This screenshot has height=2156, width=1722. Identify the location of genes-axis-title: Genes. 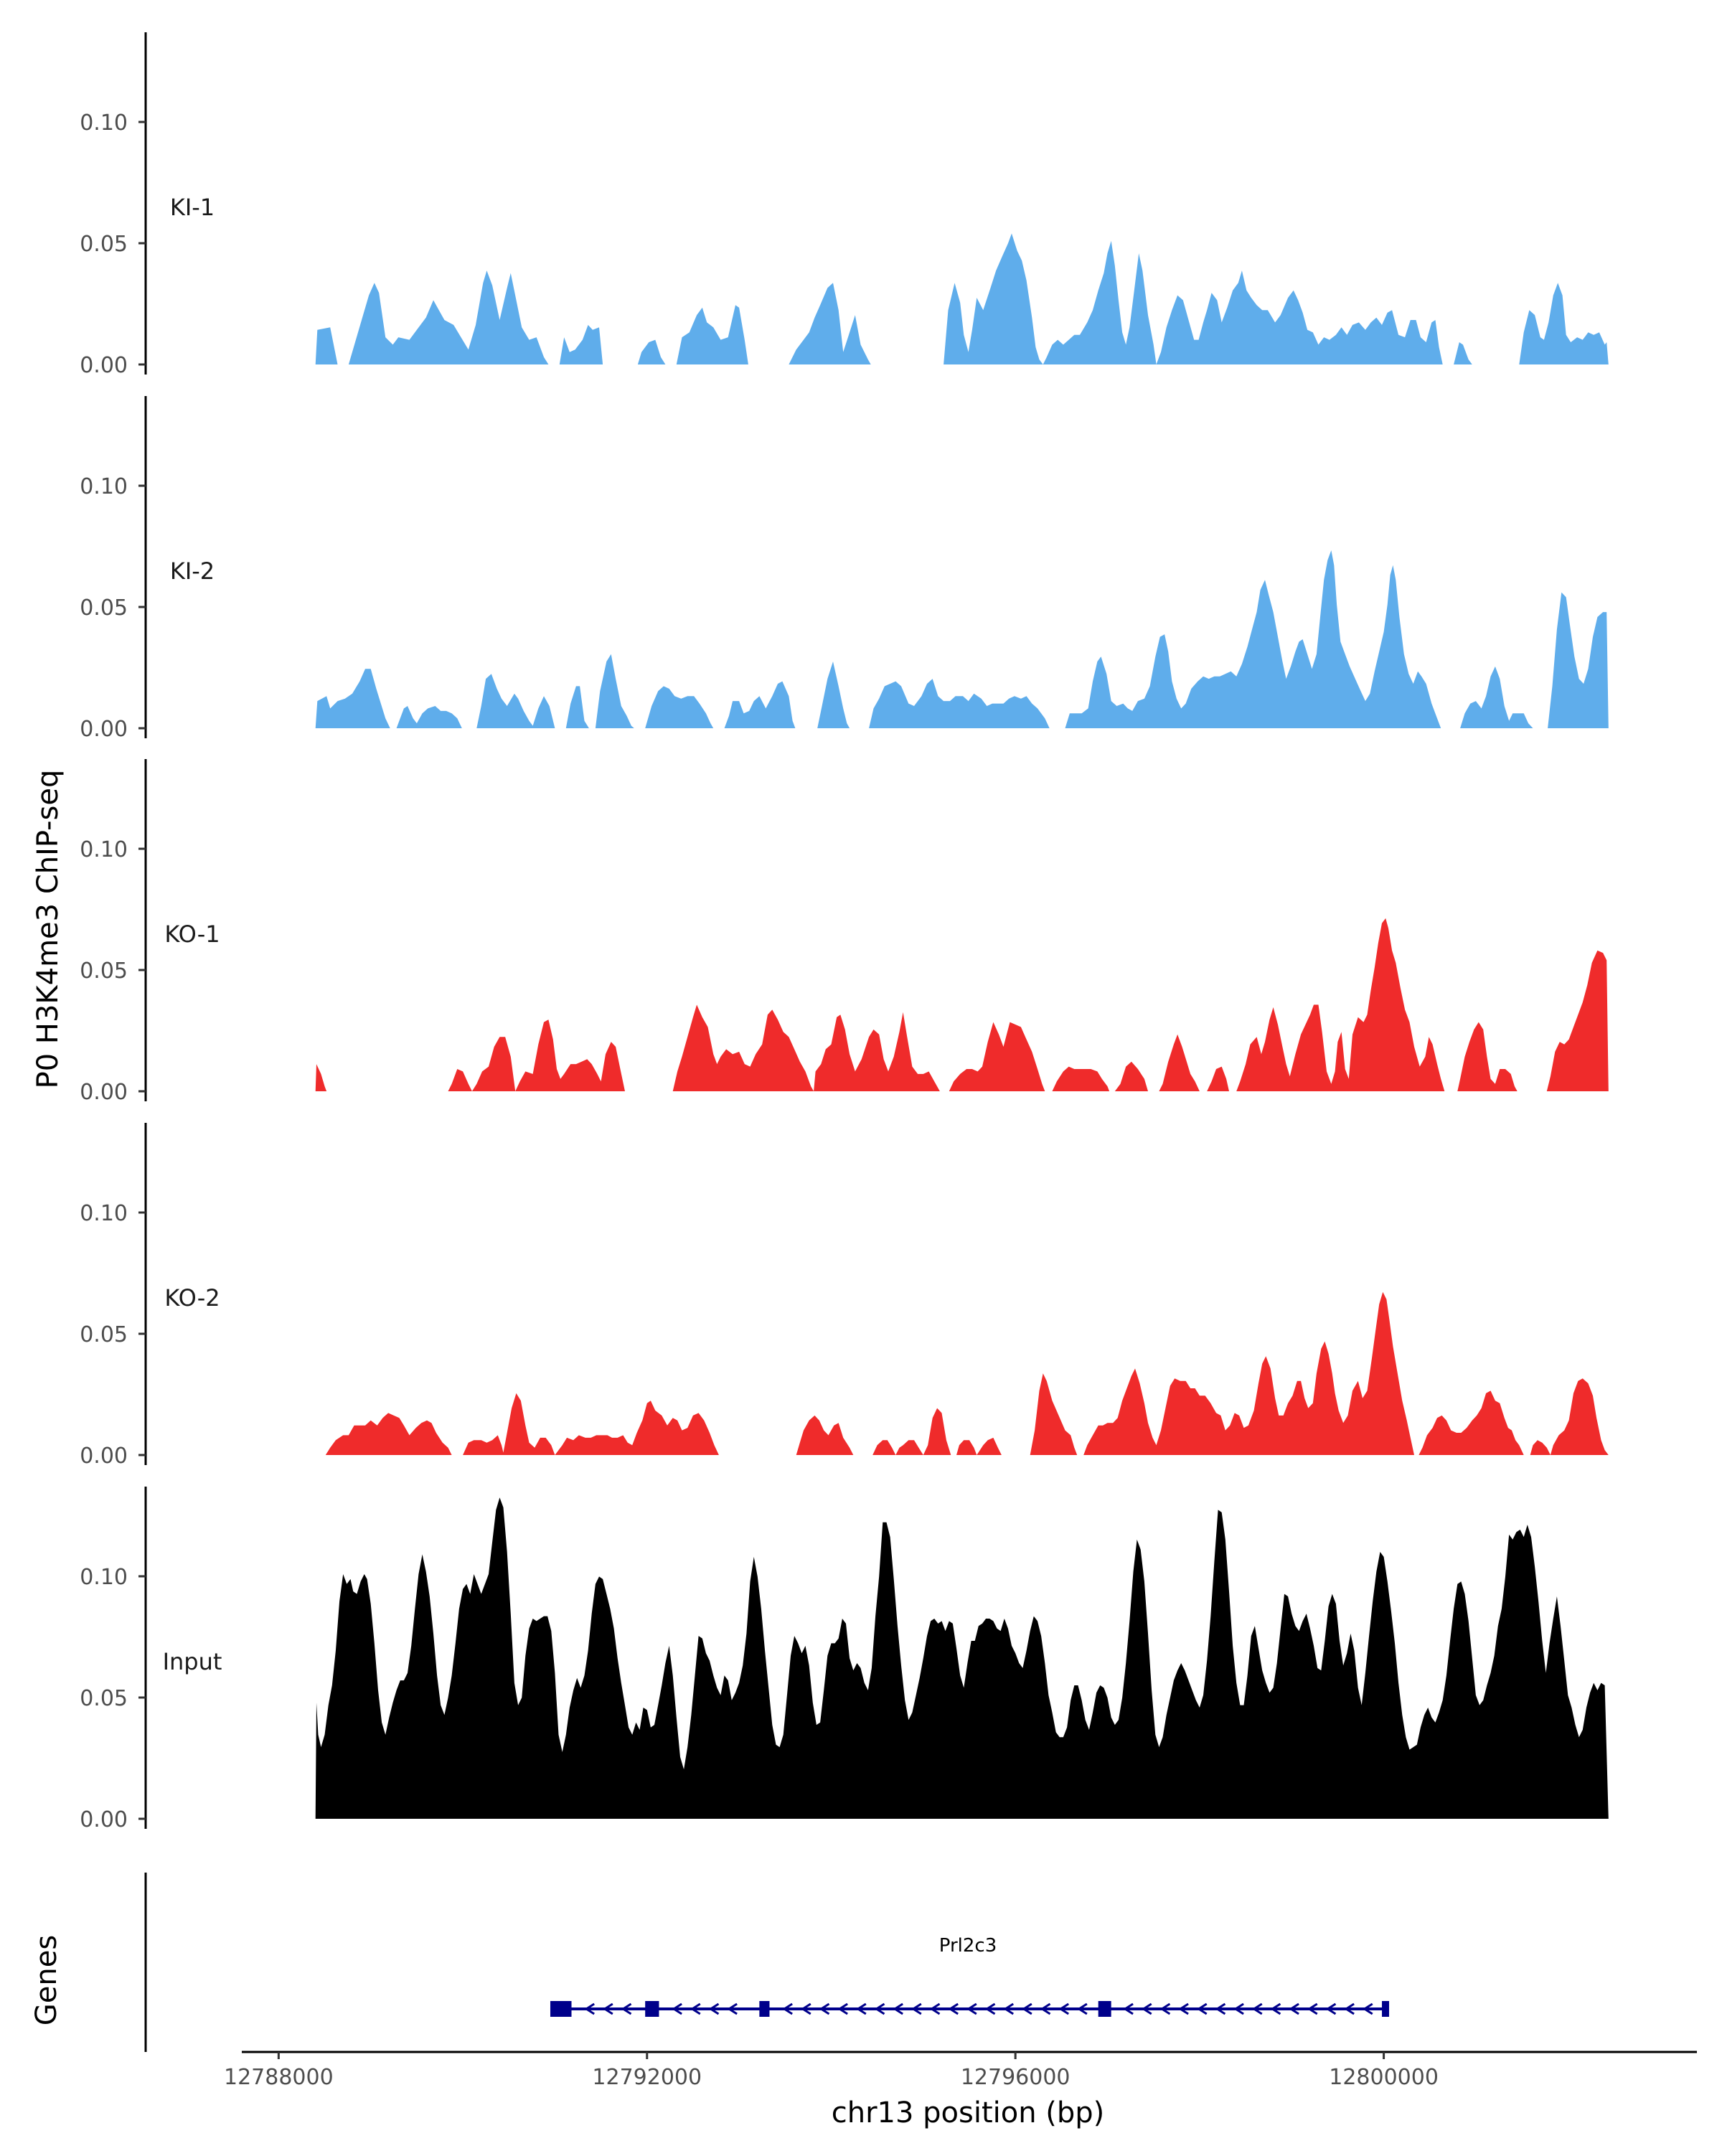
(47, 1980).